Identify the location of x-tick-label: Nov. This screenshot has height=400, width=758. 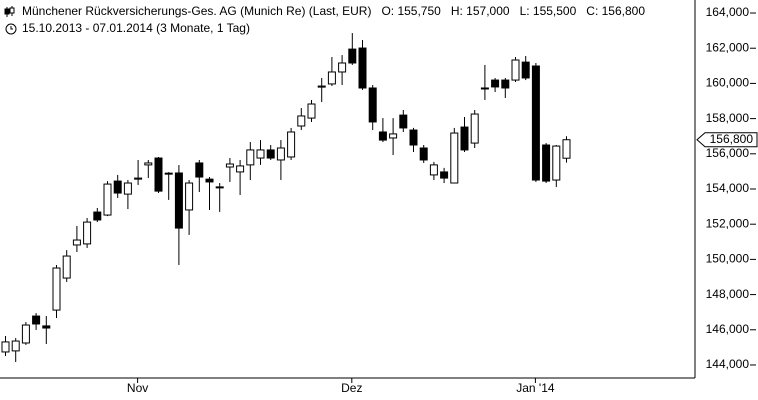
(137, 388).